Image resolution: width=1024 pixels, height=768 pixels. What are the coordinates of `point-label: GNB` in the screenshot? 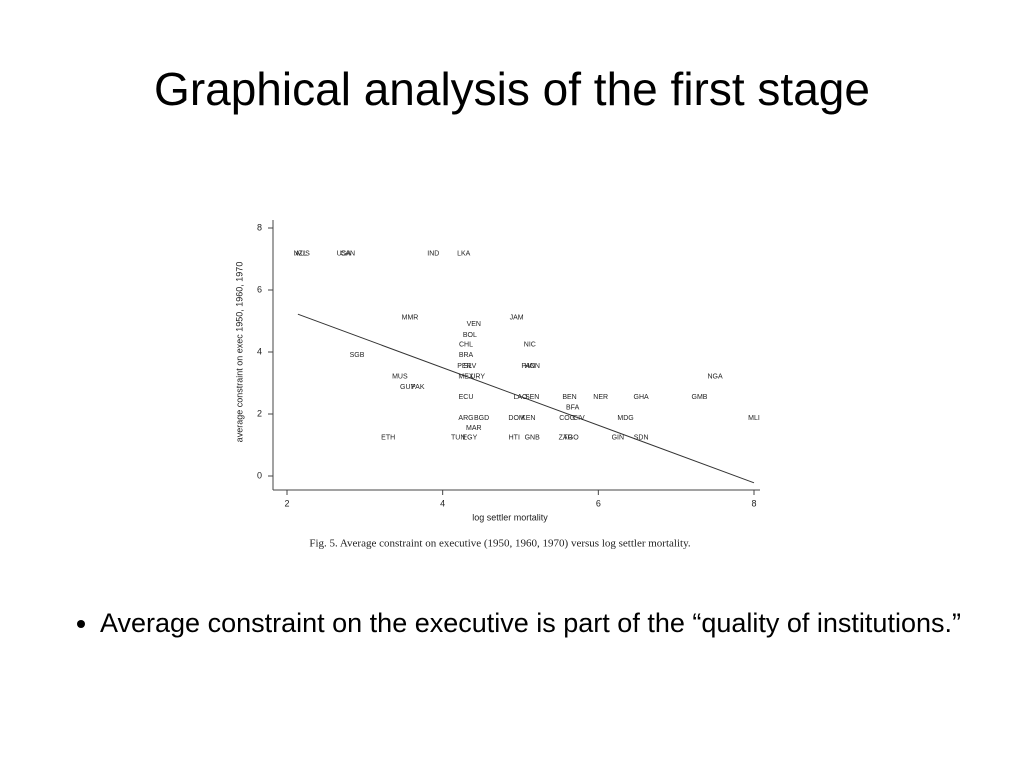 It's located at (533, 438).